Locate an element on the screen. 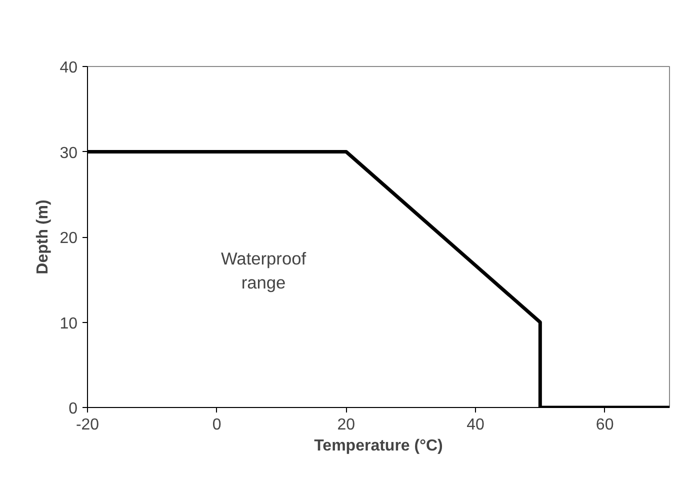 Image resolution: width=688 pixels, height=479 pixels. x-tick-label: 0 is located at coordinates (217, 425).